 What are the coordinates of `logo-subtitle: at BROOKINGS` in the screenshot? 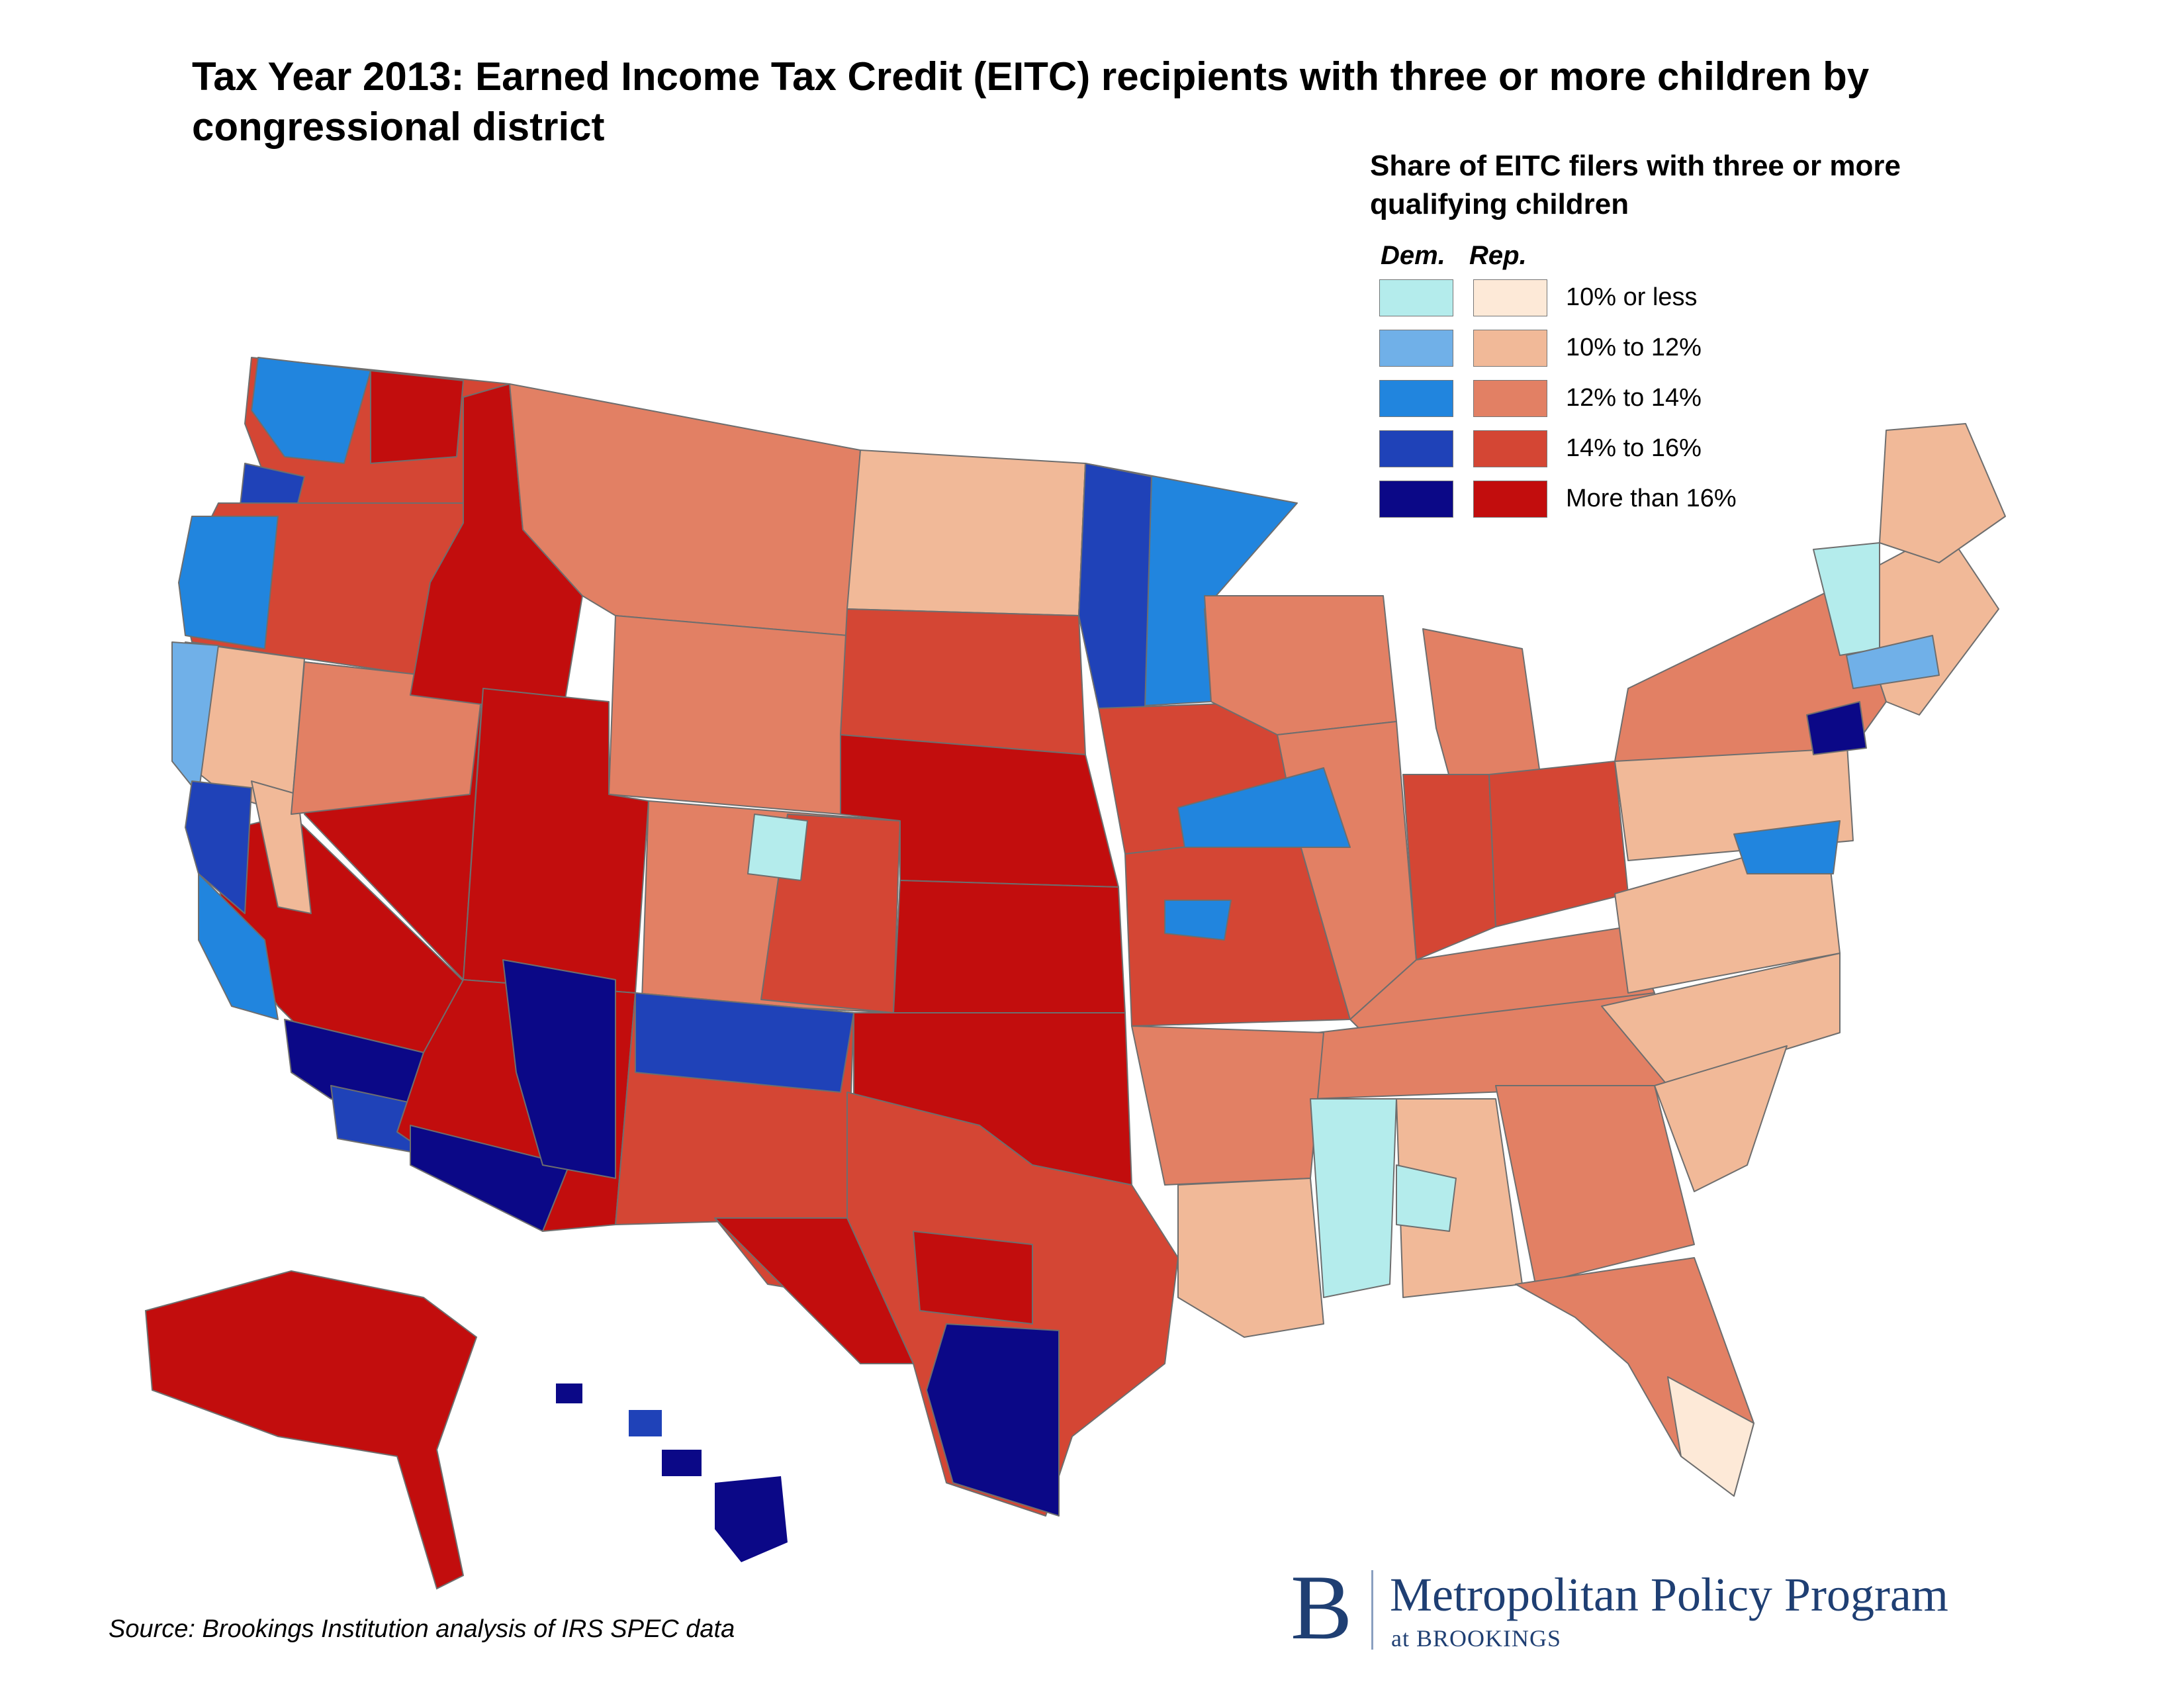 It's located at (1476, 1638).